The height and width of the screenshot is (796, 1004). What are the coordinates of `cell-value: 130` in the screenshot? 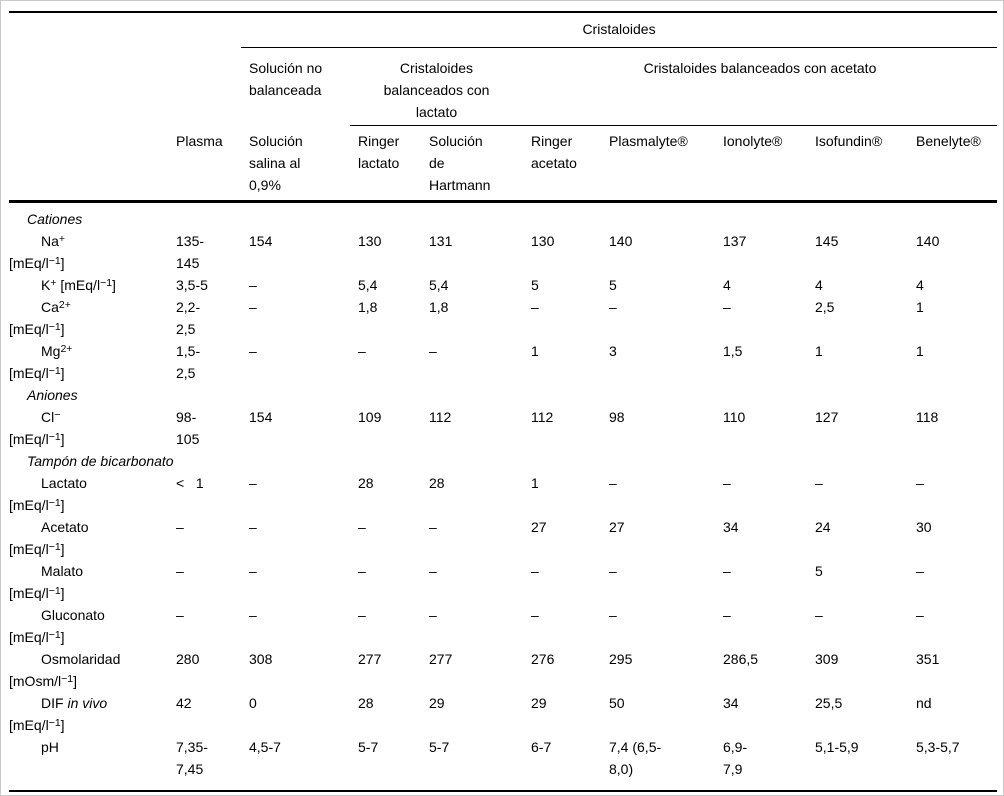 It's located at (370, 241).